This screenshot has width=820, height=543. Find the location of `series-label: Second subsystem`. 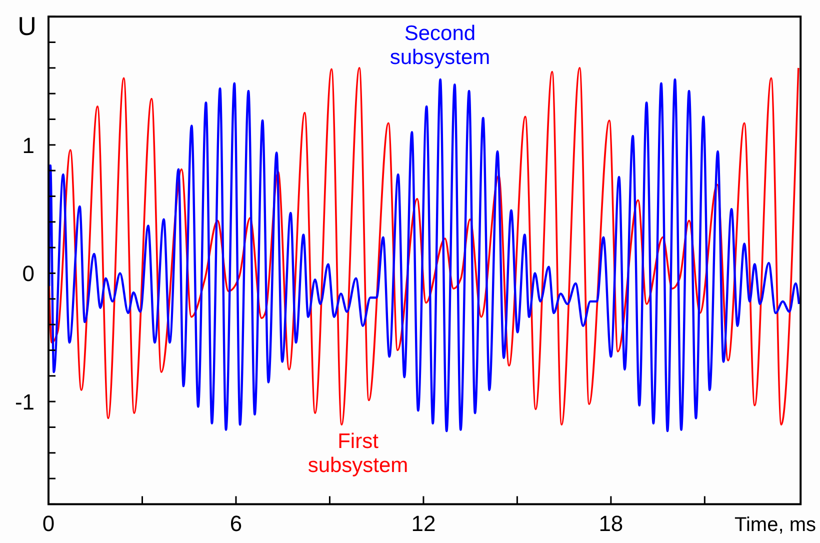

series-label: Second subsystem is located at coordinates (440, 45).